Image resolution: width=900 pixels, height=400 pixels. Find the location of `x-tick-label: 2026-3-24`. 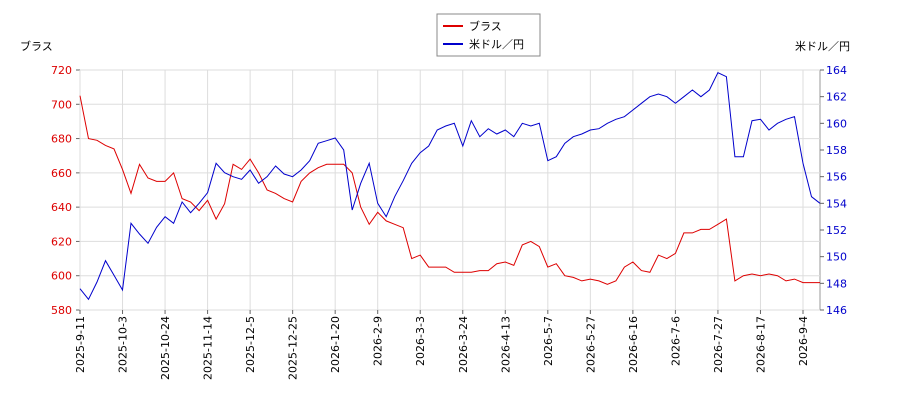

x-tick-label: 2026-3-24 is located at coordinates (463, 344).